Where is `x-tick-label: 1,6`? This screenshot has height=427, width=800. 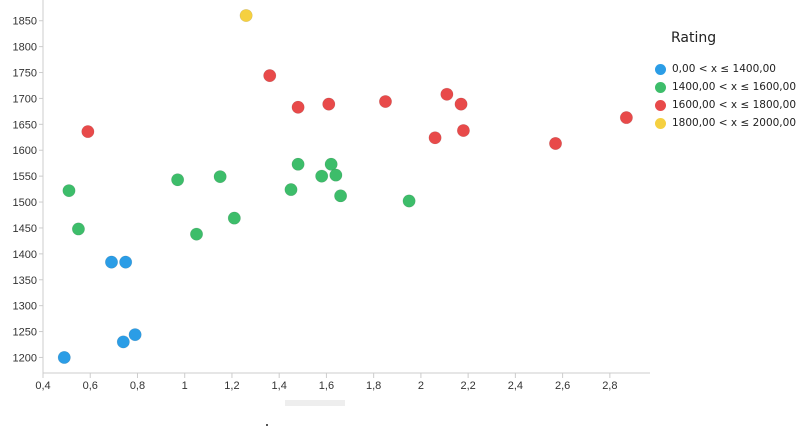 x-tick-label: 1,6 is located at coordinates (326, 386).